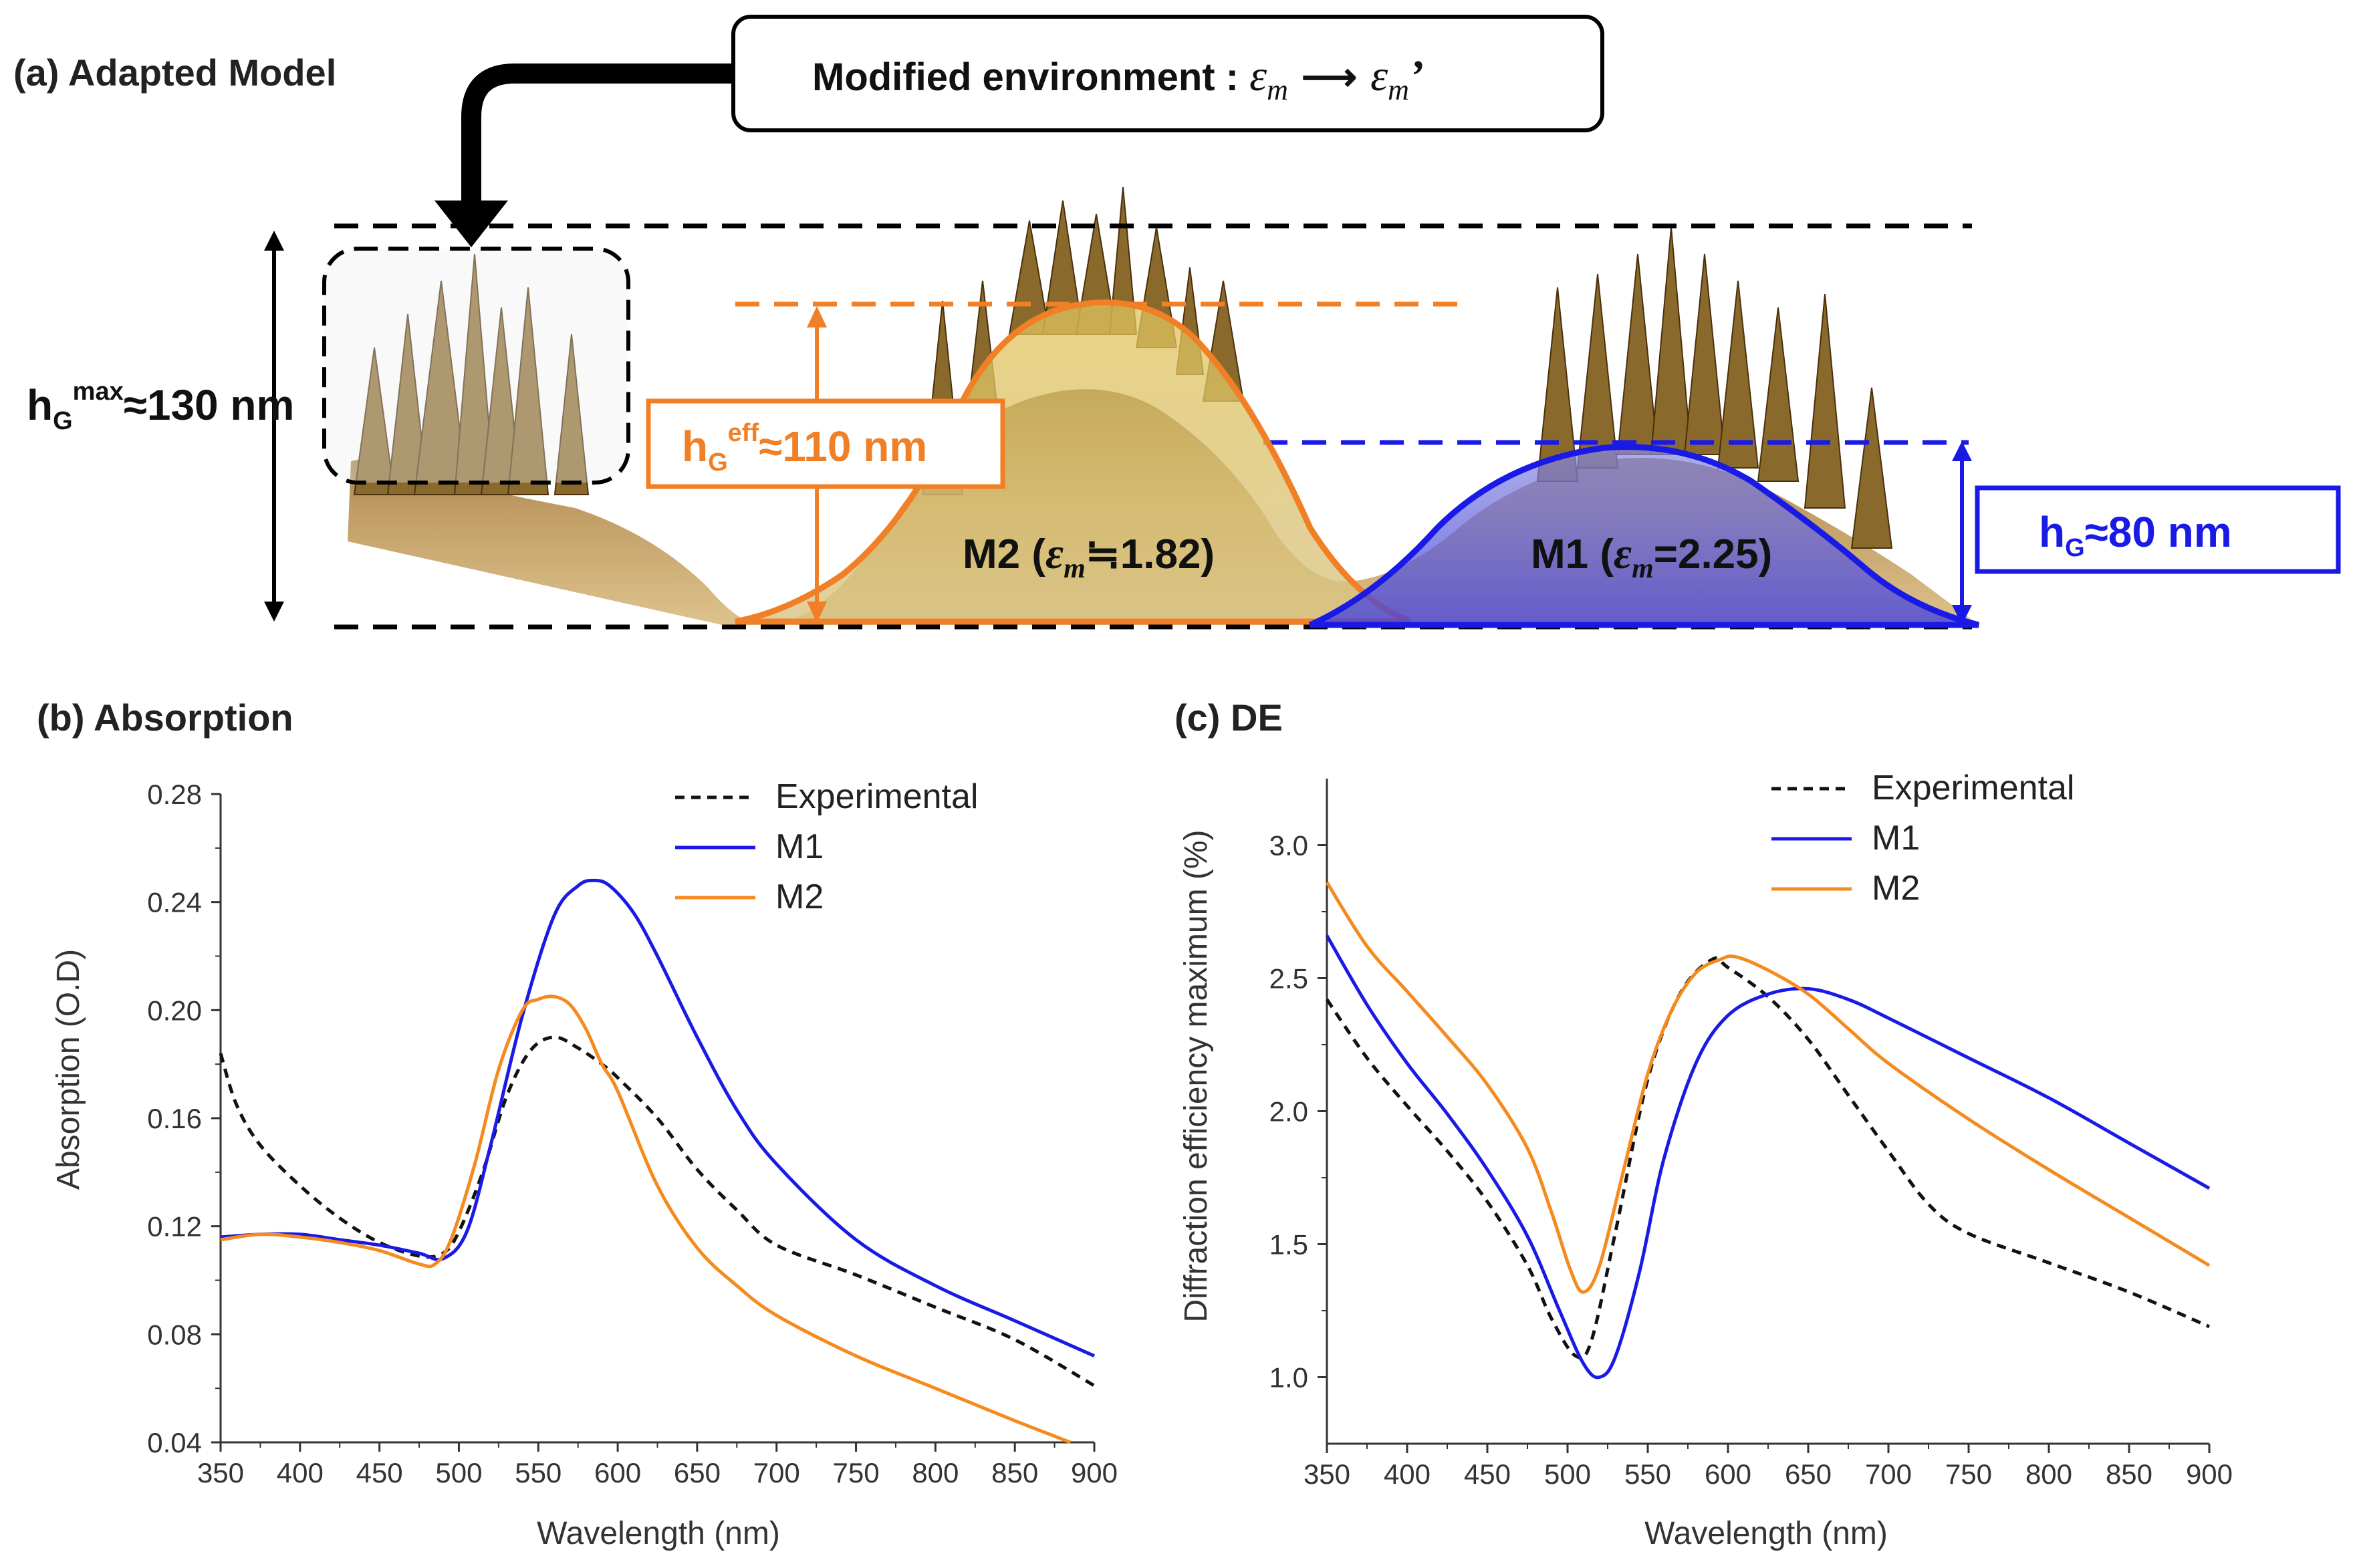  What do you see at coordinates (1118, 78) in the screenshot?
I see `environment-label: Modified environment : εm ⟶ εm’` at bounding box center [1118, 78].